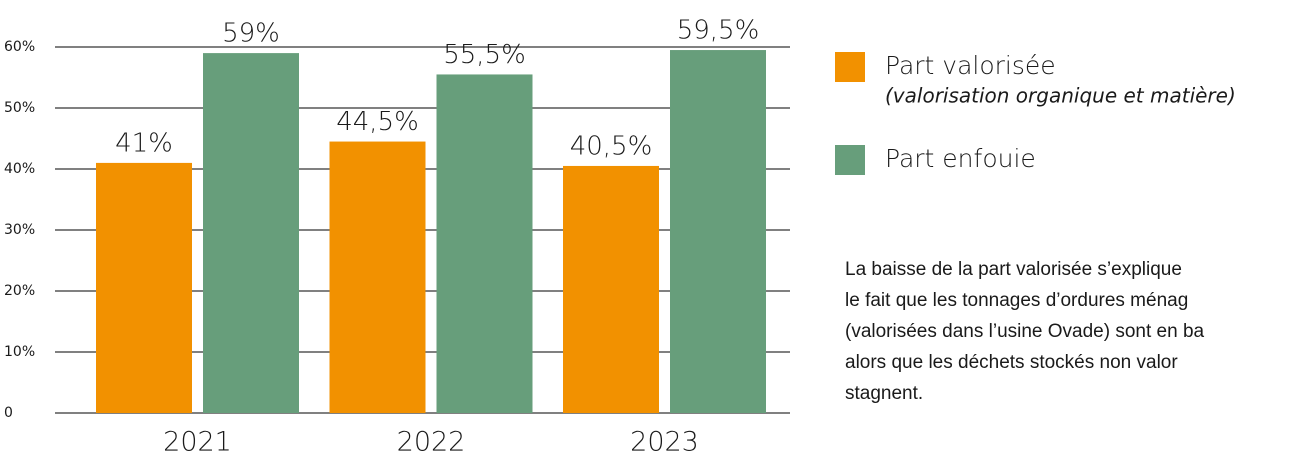 The width and height of the screenshot is (1306, 463). Describe the element at coordinates (884, 393) in the screenshot. I see `note-line: stagnent.` at that location.